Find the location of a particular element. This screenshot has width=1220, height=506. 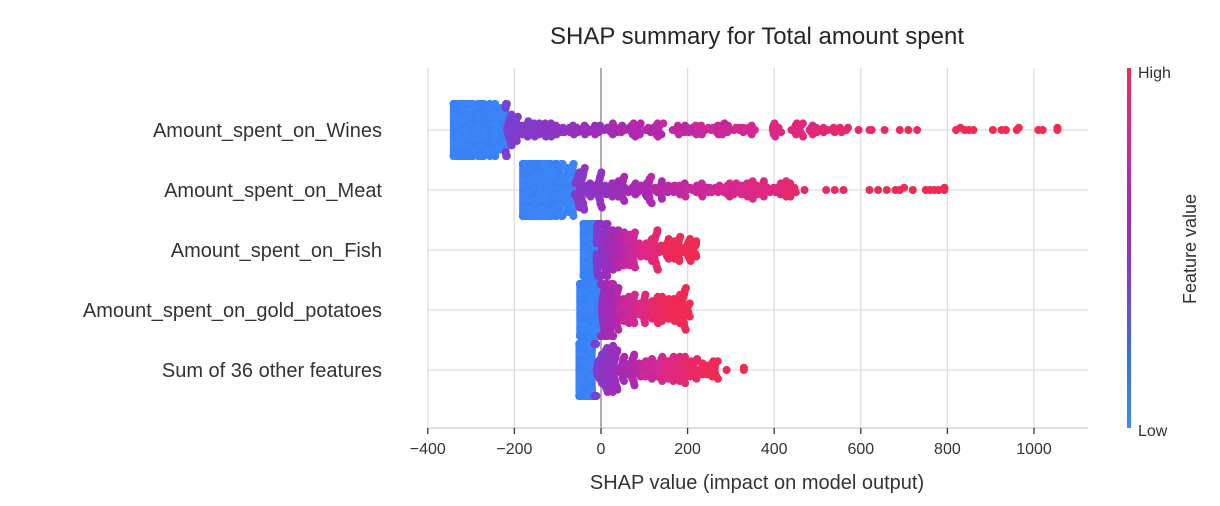

x-tick-label: 0 is located at coordinates (601, 449).